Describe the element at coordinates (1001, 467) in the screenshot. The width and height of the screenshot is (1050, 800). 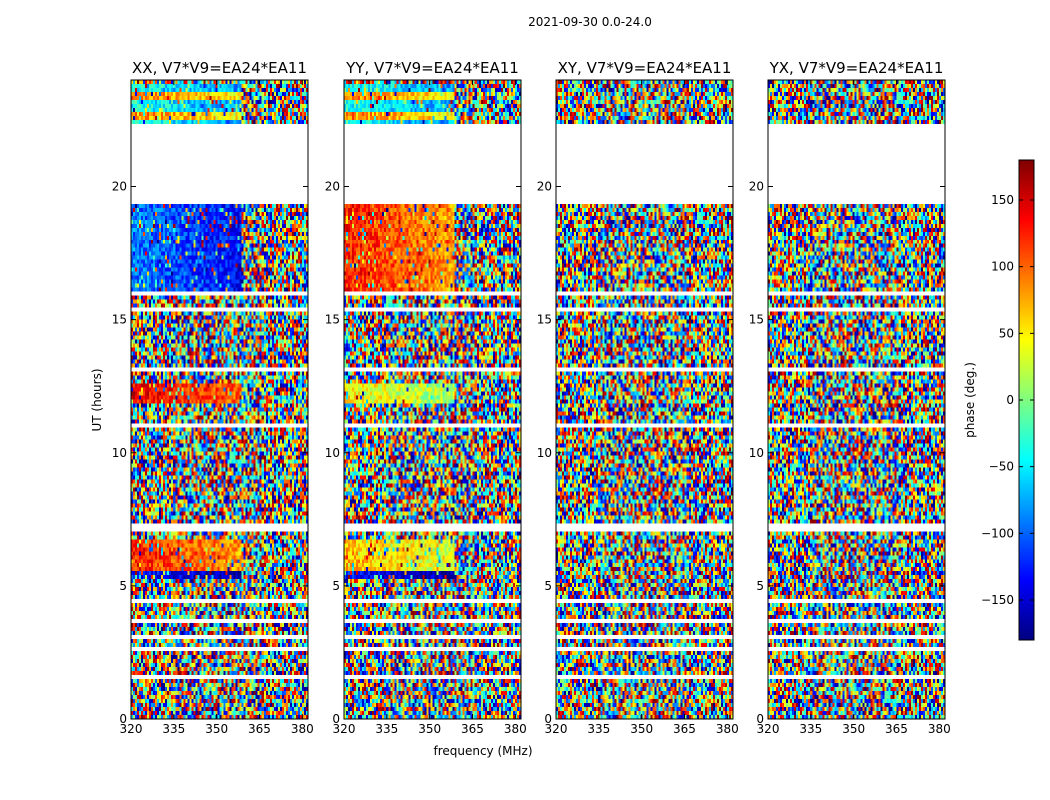
I see `colorbar-tick-label: −50` at that location.